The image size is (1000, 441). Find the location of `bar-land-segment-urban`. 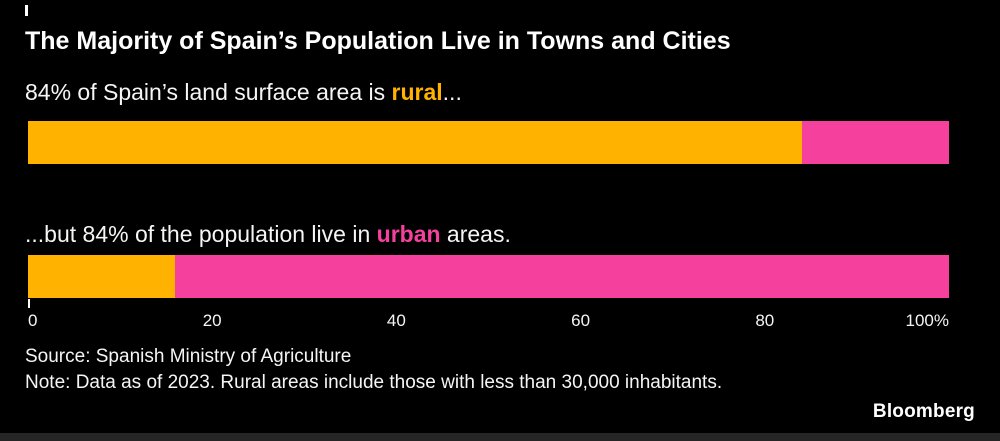

bar-land-segment-urban is located at coordinates (875, 142).